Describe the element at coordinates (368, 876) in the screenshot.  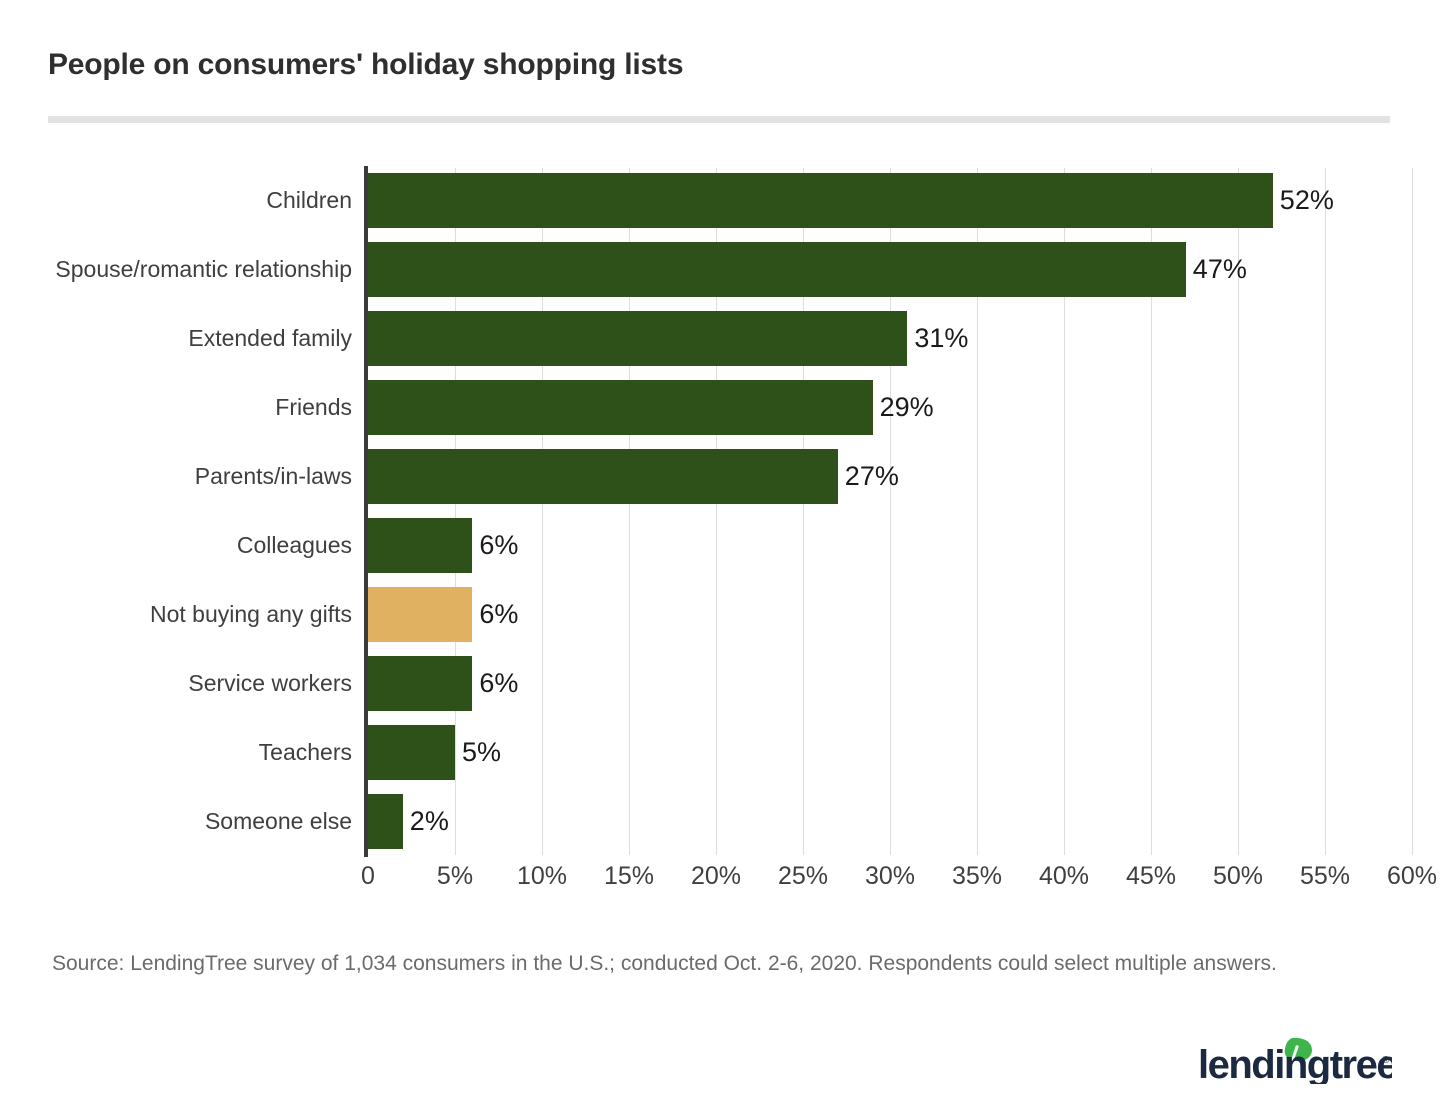
I see `x-tick-label: 0` at that location.